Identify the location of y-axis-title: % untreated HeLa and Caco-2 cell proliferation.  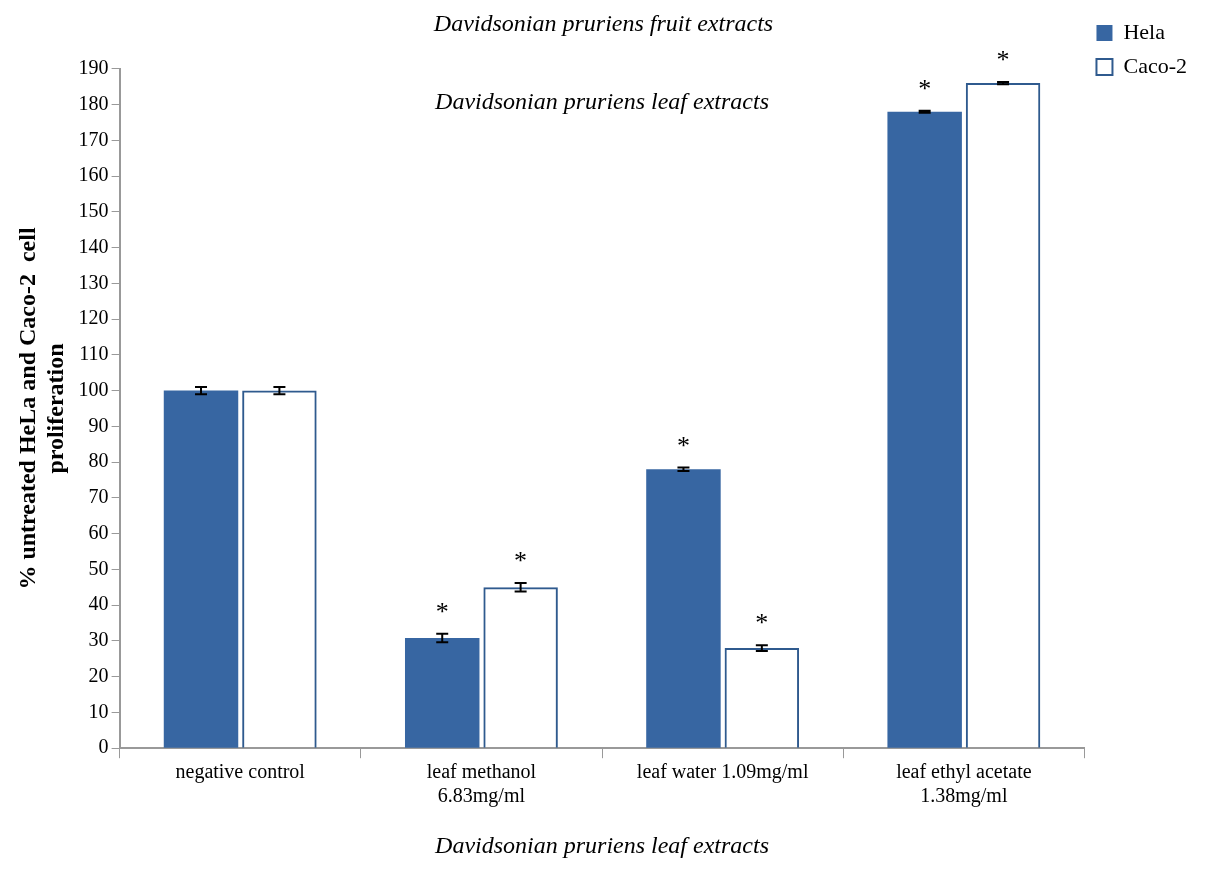
(41, 408).